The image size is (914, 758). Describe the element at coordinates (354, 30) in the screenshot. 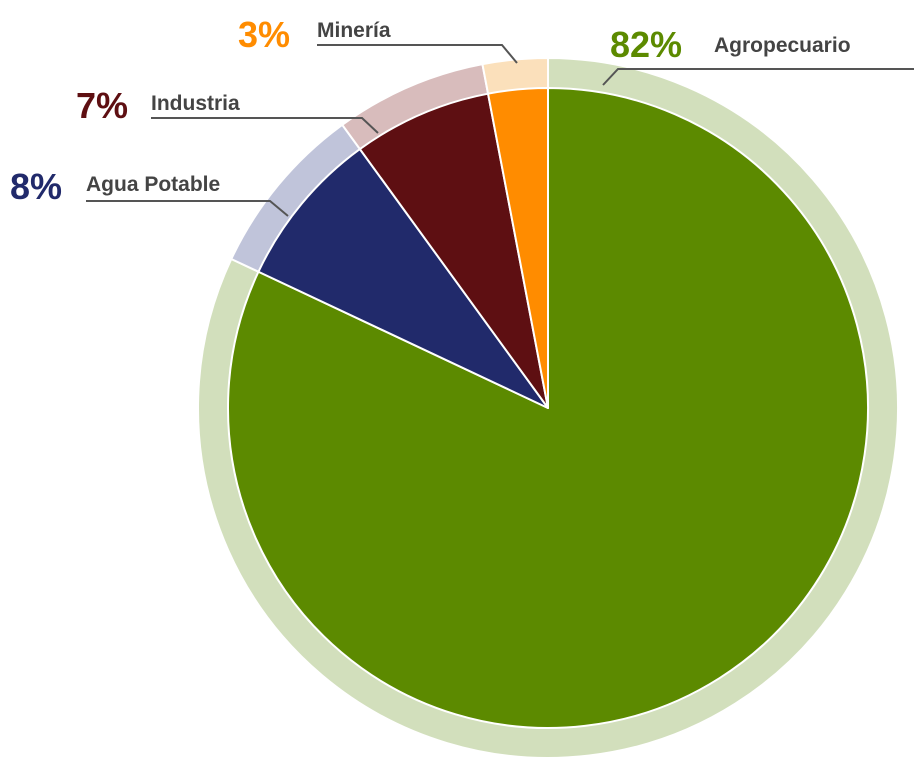

I see `slice-label-mineria: Minería` at that location.